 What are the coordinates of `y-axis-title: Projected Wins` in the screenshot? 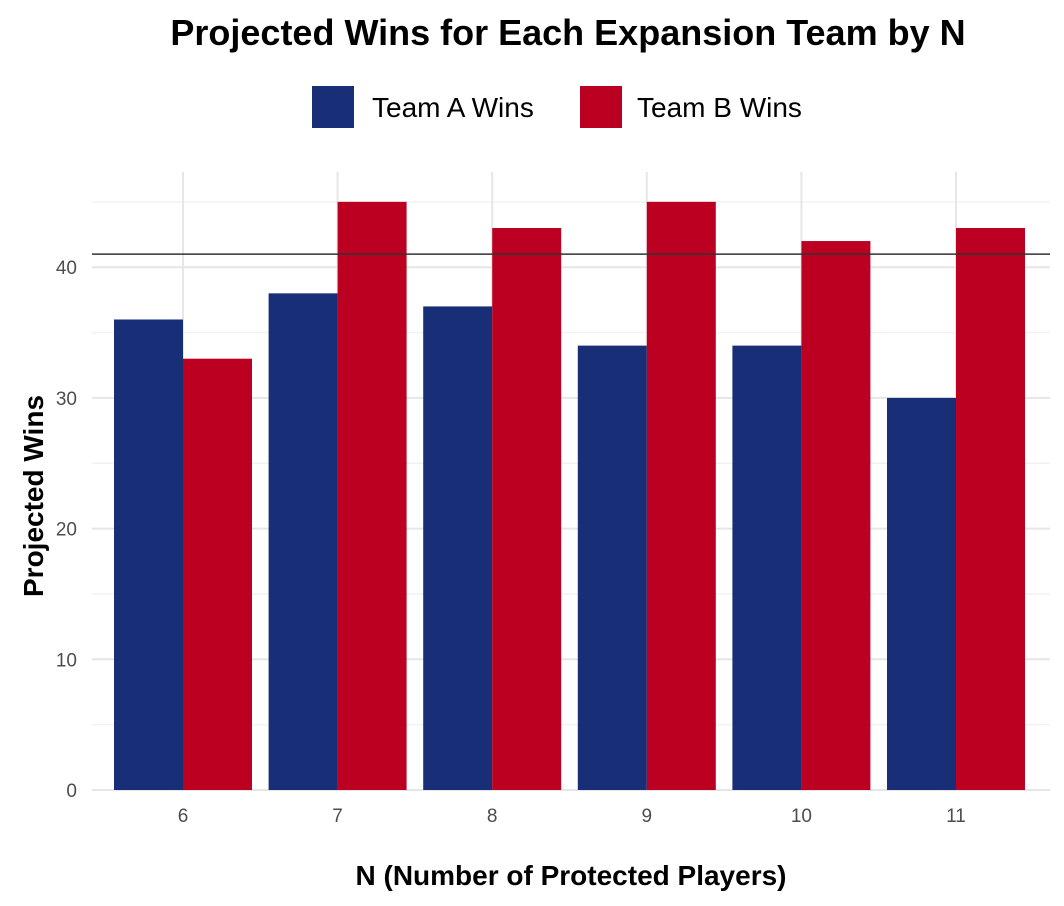 It's located at (33, 496).